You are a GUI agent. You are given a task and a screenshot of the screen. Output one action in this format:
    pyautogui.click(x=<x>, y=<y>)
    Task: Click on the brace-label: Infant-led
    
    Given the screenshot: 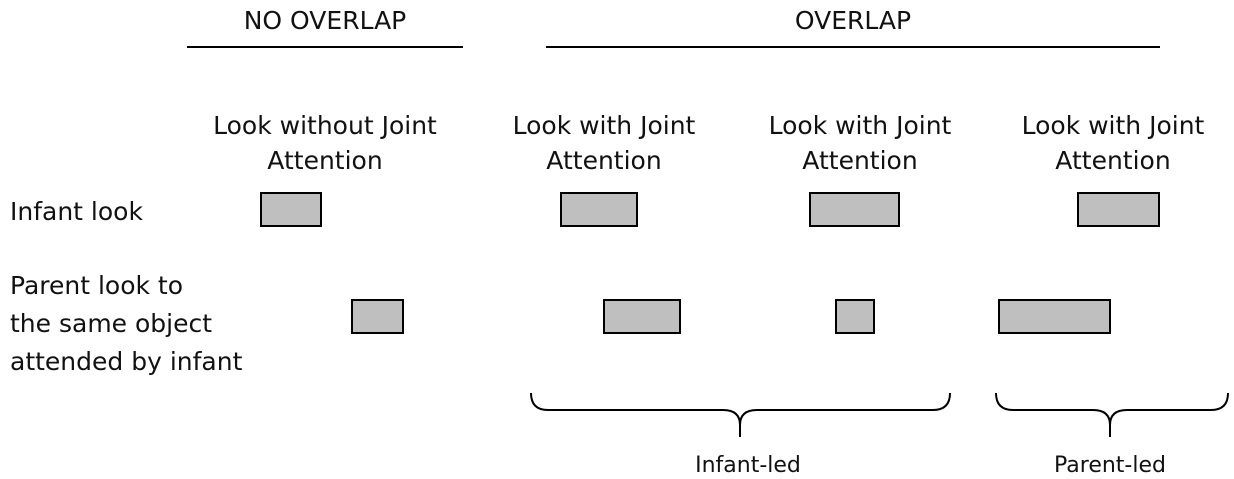 What is the action you would take?
    pyautogui.click(x=748, y=465)
    